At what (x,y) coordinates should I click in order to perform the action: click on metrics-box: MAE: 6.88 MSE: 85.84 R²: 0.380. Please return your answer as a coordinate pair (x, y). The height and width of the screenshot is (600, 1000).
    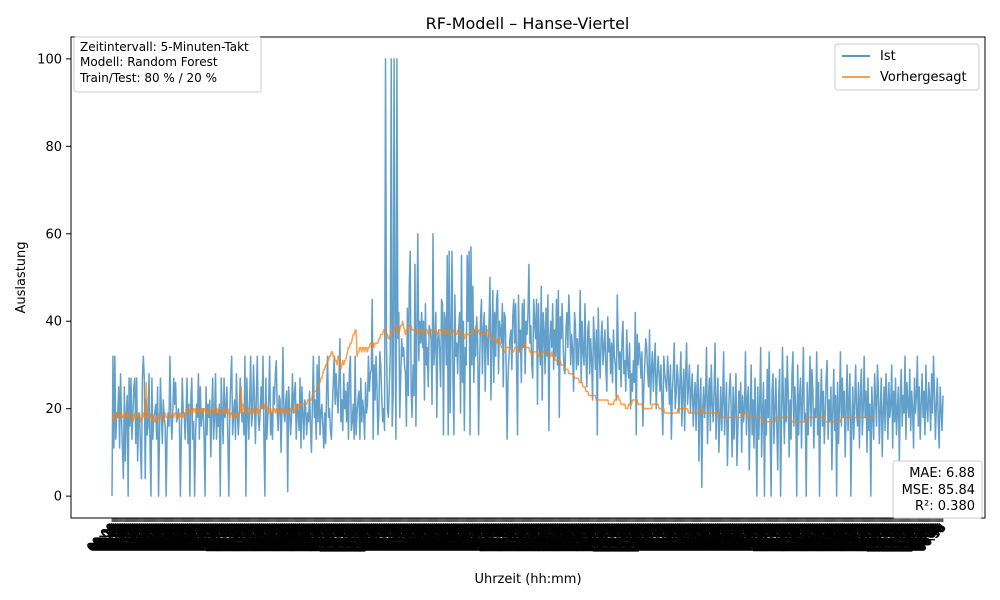
    Looking at the image, I should click on (937, 489).